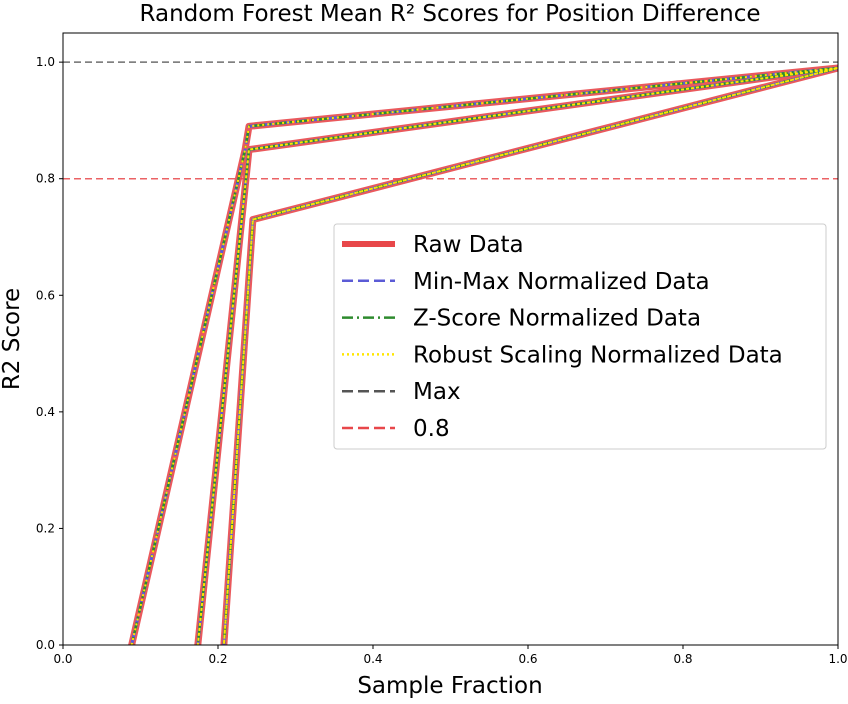 This screenshot has height=704, width=848. Describe the element at coordinates (561, 282) in the screenshot. I see `legend-label: Min-Max Normalized Data` at that location.